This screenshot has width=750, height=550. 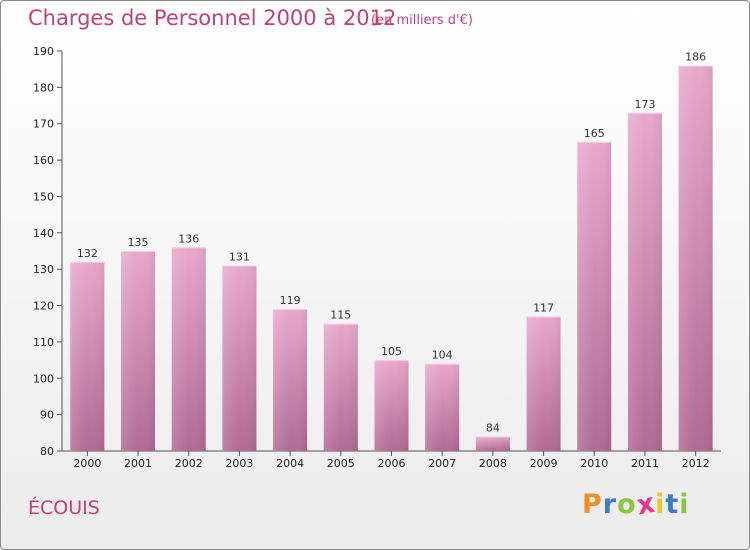 What do you see at coordinates (47, 451) in the screenshot?
I see `y-tick-label: 80` at bounding box center [47, 451].